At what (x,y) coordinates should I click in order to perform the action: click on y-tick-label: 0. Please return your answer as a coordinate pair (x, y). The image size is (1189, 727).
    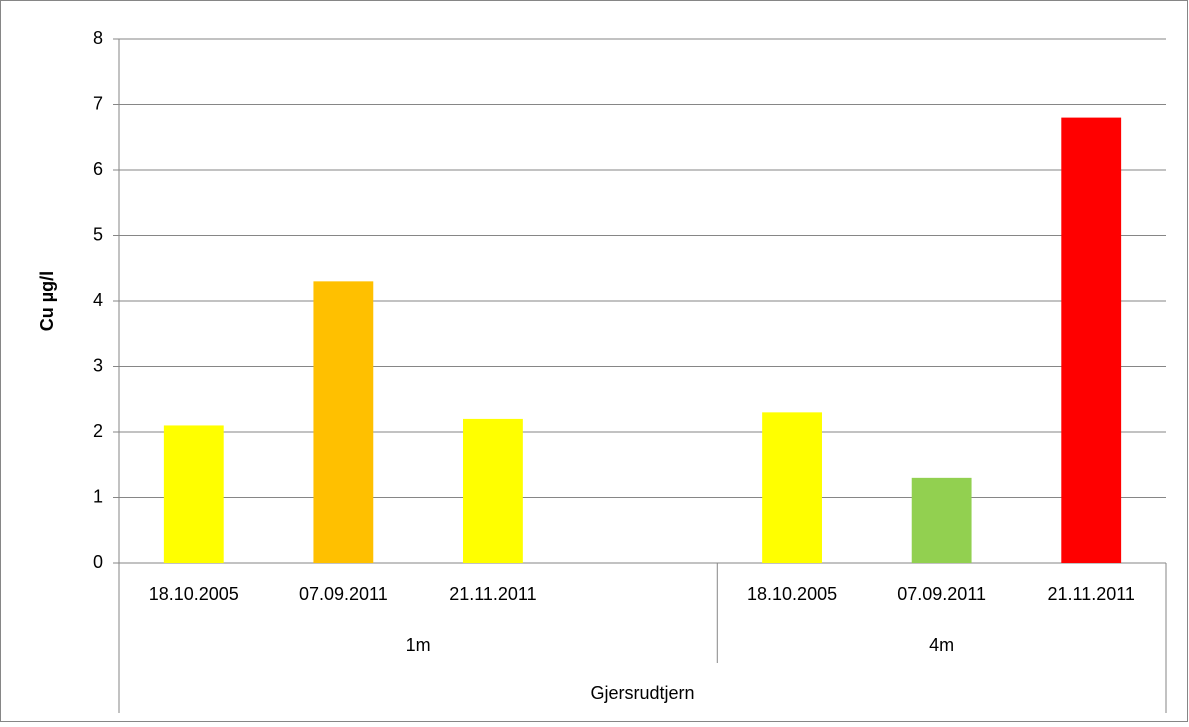
    Looking at the image, I should click on (98, 562).